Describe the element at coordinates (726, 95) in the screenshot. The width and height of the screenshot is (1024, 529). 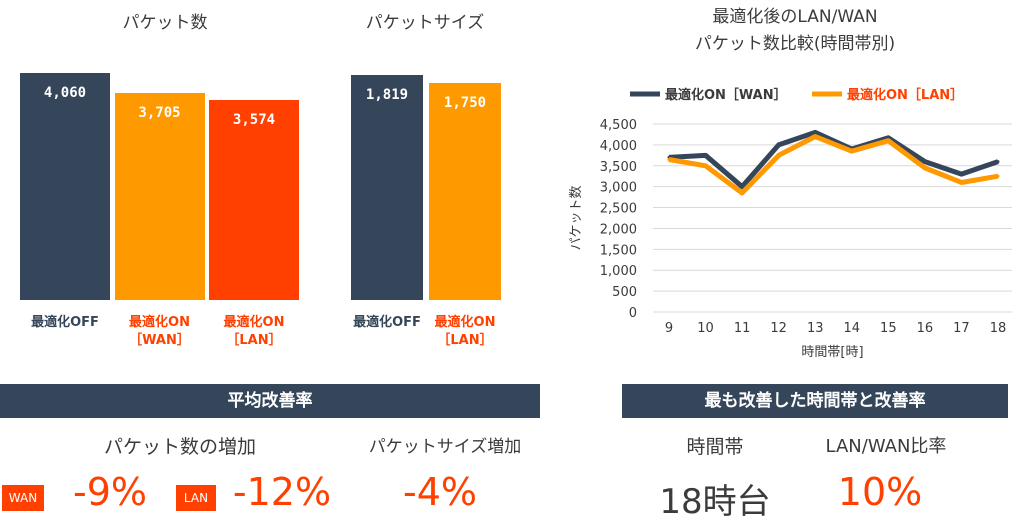
I see `legend-label-0: 最適化ON［WAN］` at that location.